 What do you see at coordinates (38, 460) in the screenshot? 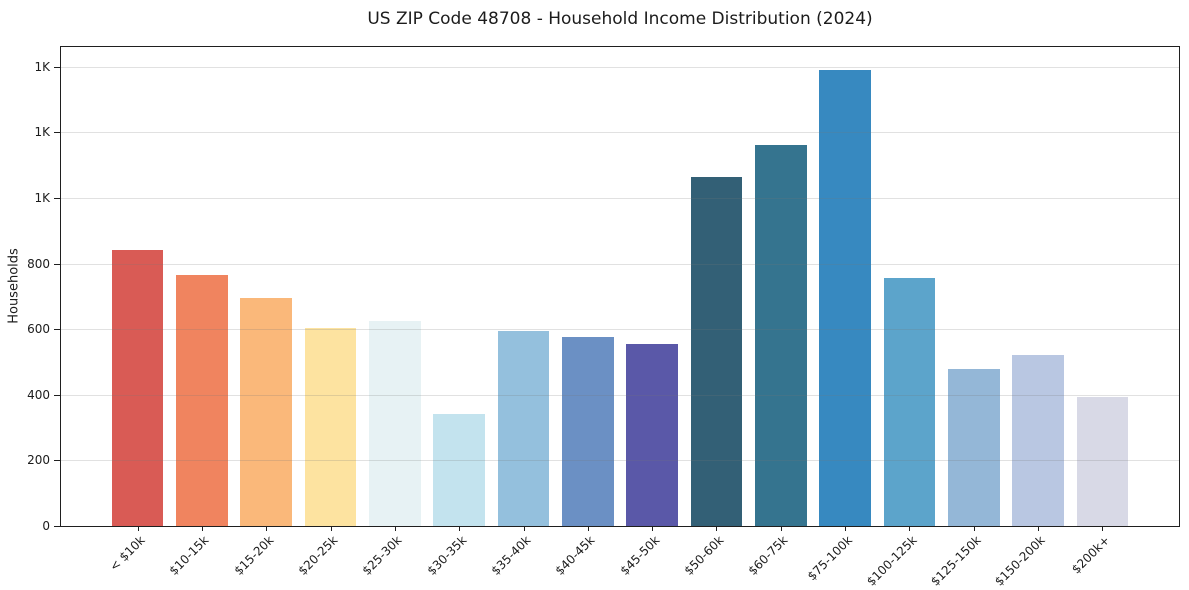
I see `y-tick-label: 200` at bounding box center [38, 460].